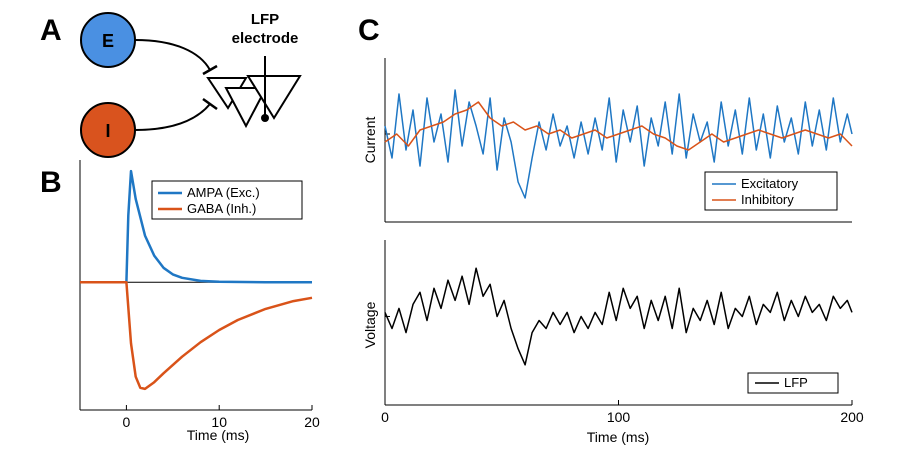 This screenshot has height=451, width=902. Describe the element at coordinates (172, 55) in the screenshot. I see `excitatory-projection` at that location.